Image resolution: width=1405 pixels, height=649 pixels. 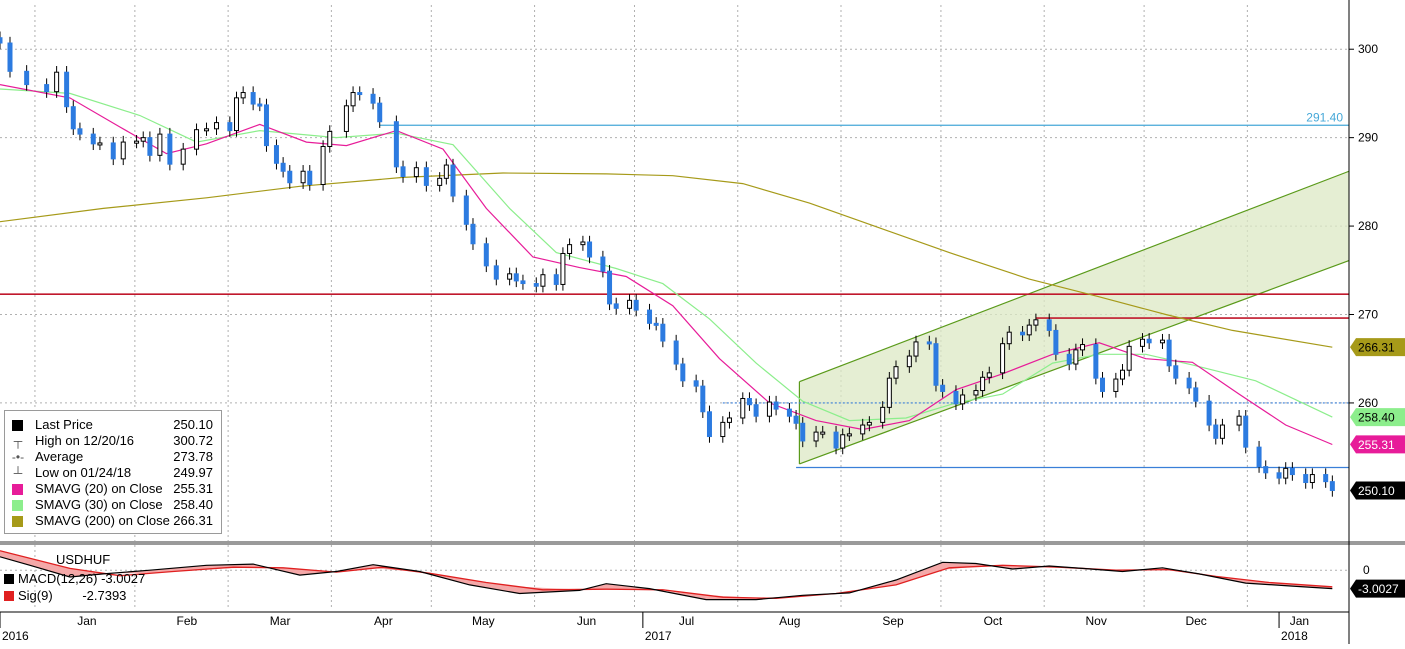 I want to click on average-marker-icon: -•-, so click(x=18, y=457).